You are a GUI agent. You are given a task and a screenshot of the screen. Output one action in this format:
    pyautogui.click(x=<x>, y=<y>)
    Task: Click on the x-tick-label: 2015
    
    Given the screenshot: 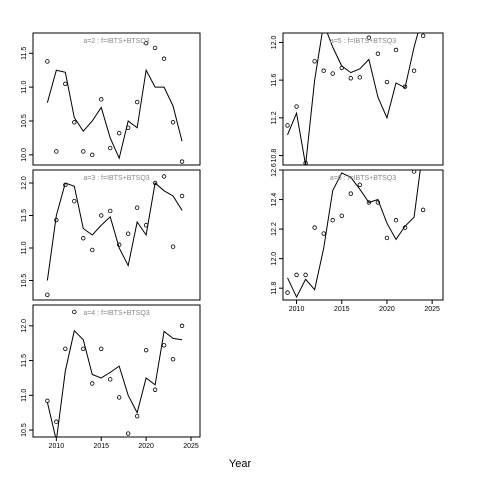 What is the action you would take?
    pyautogui.click(x=101, y=446)
    